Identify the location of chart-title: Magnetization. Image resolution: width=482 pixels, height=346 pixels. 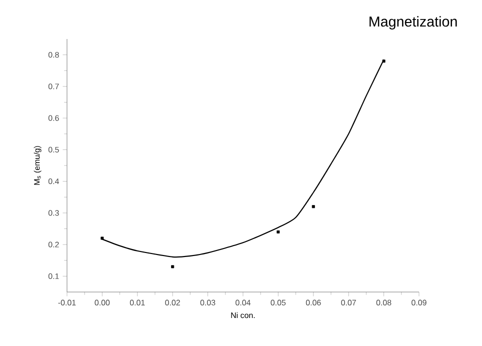
(413, 23).